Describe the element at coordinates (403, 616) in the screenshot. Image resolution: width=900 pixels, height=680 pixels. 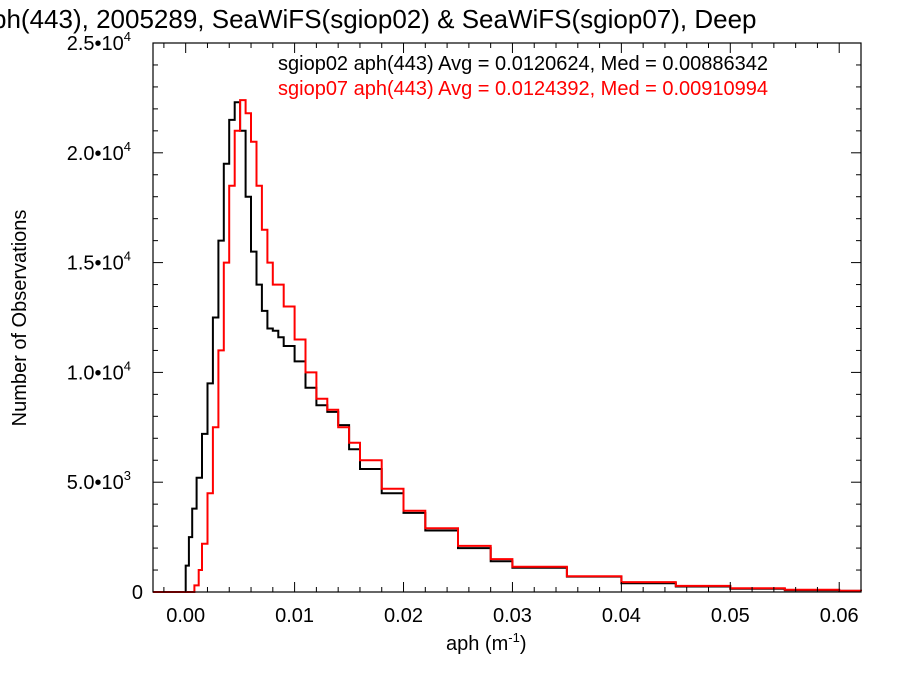
I see `x-tick-label: 0.02` at that location.